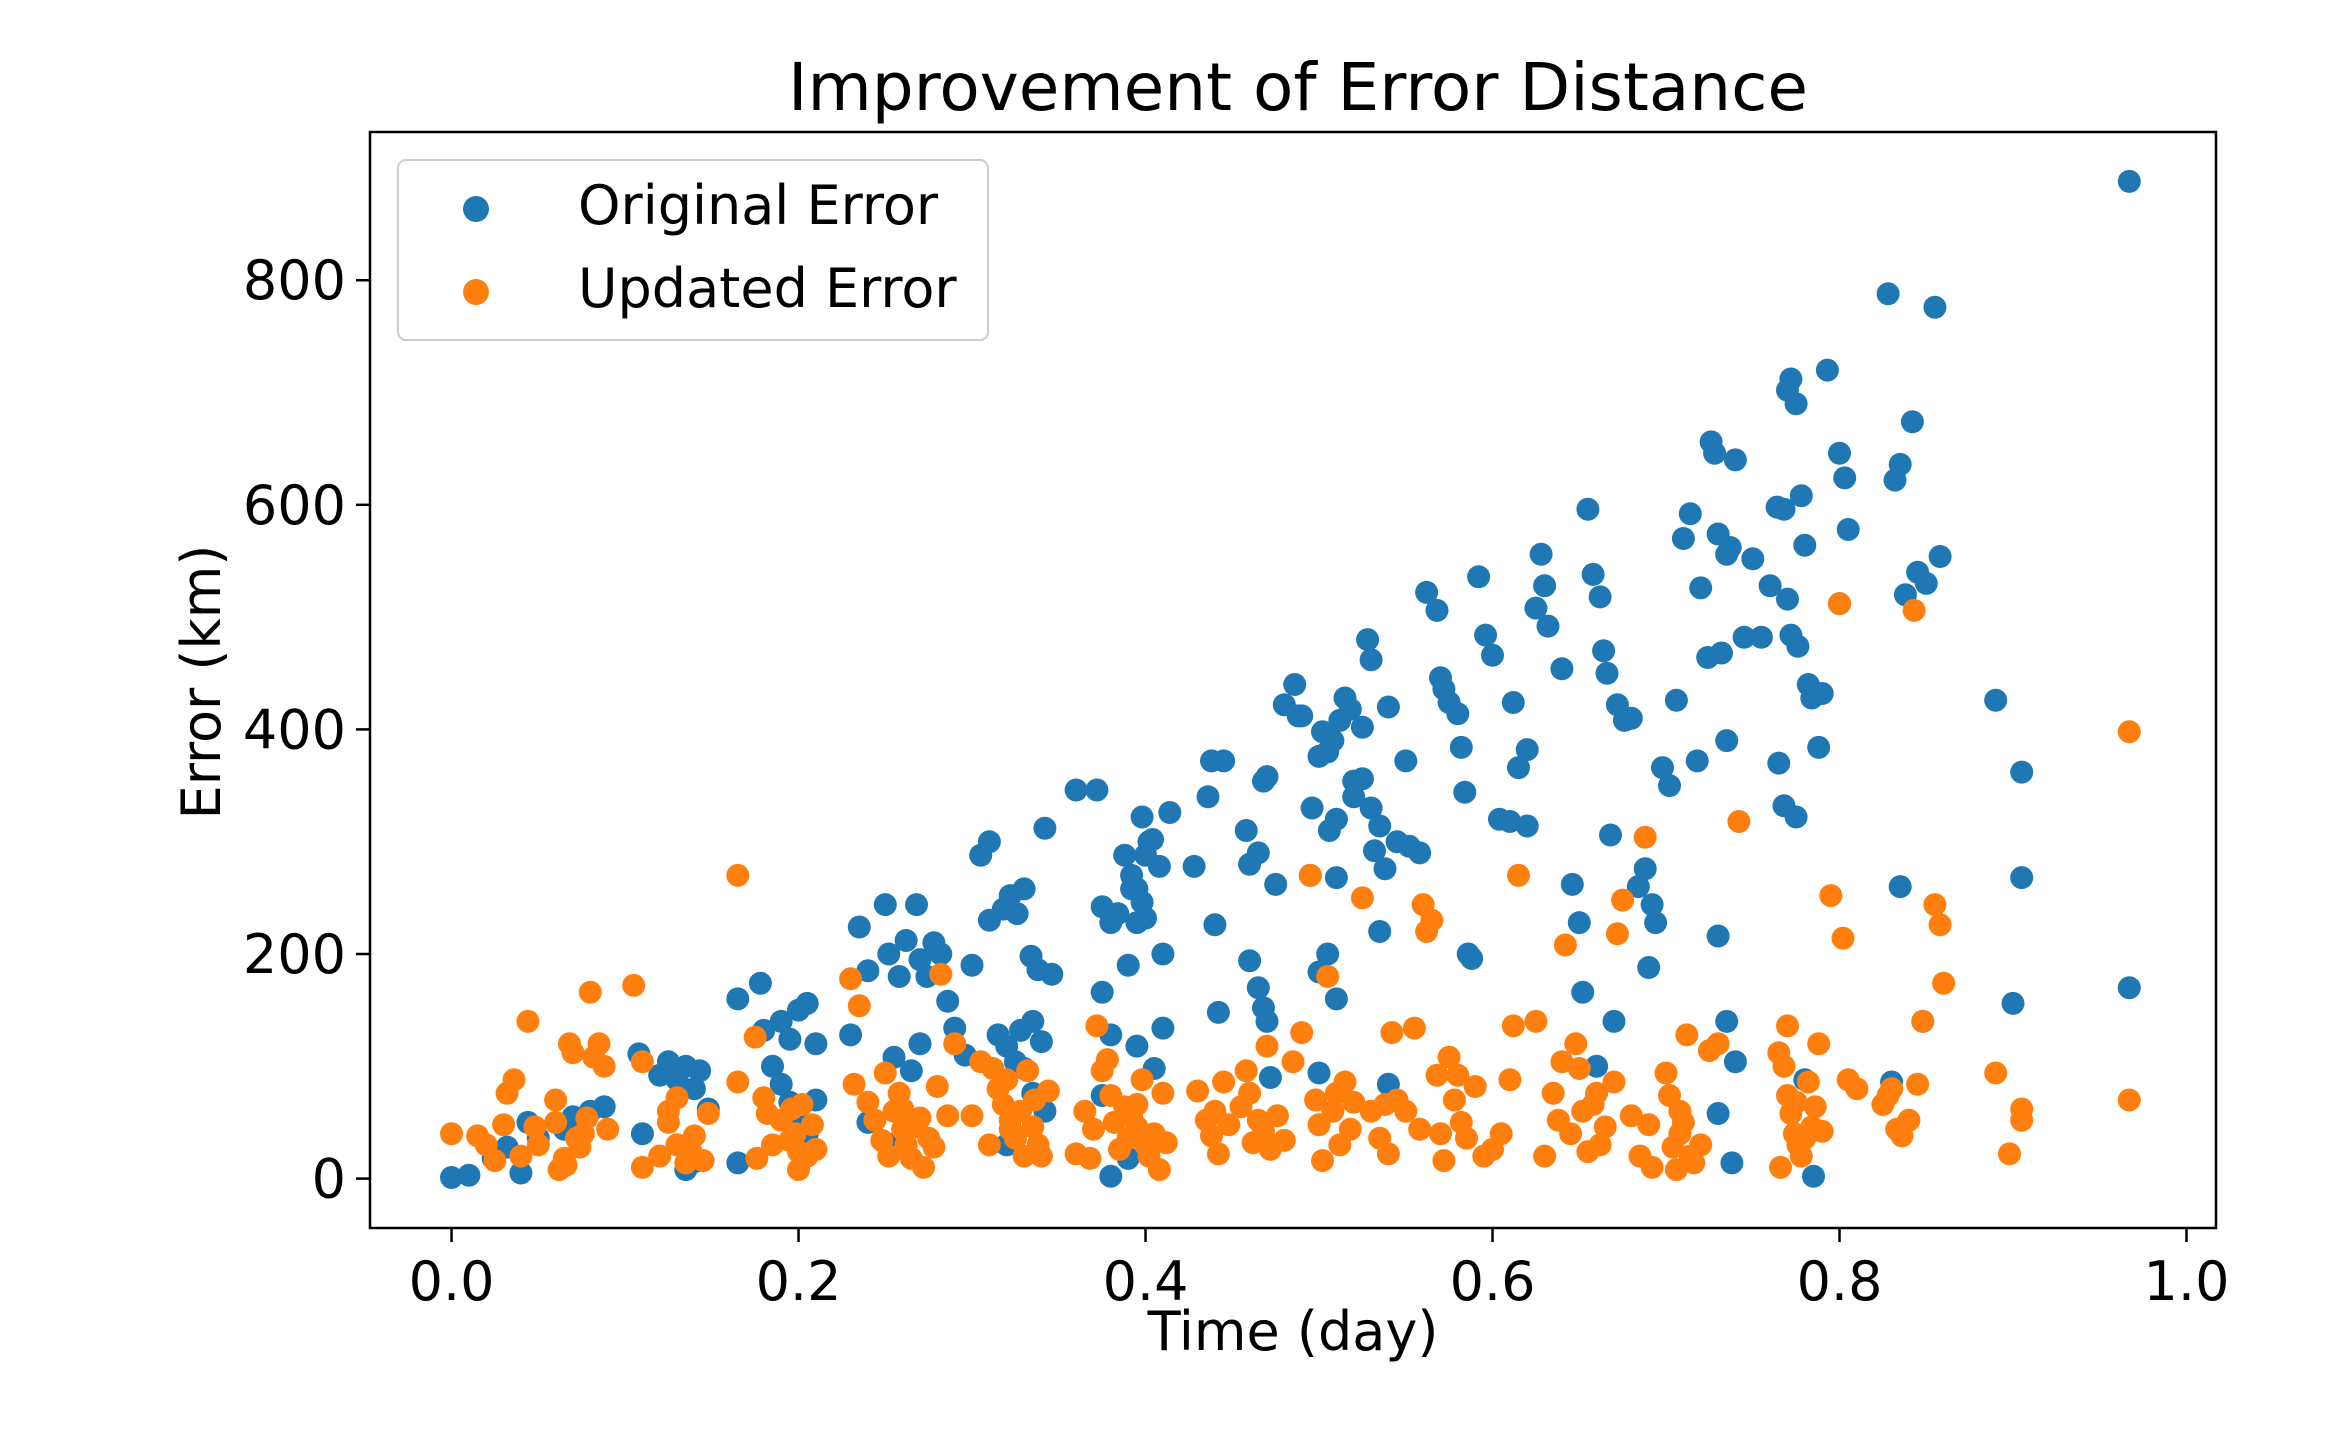  Describe the element at coordinates (201, 682) in the screenshot. I see `y-axis-label: Error (km)` at that location.